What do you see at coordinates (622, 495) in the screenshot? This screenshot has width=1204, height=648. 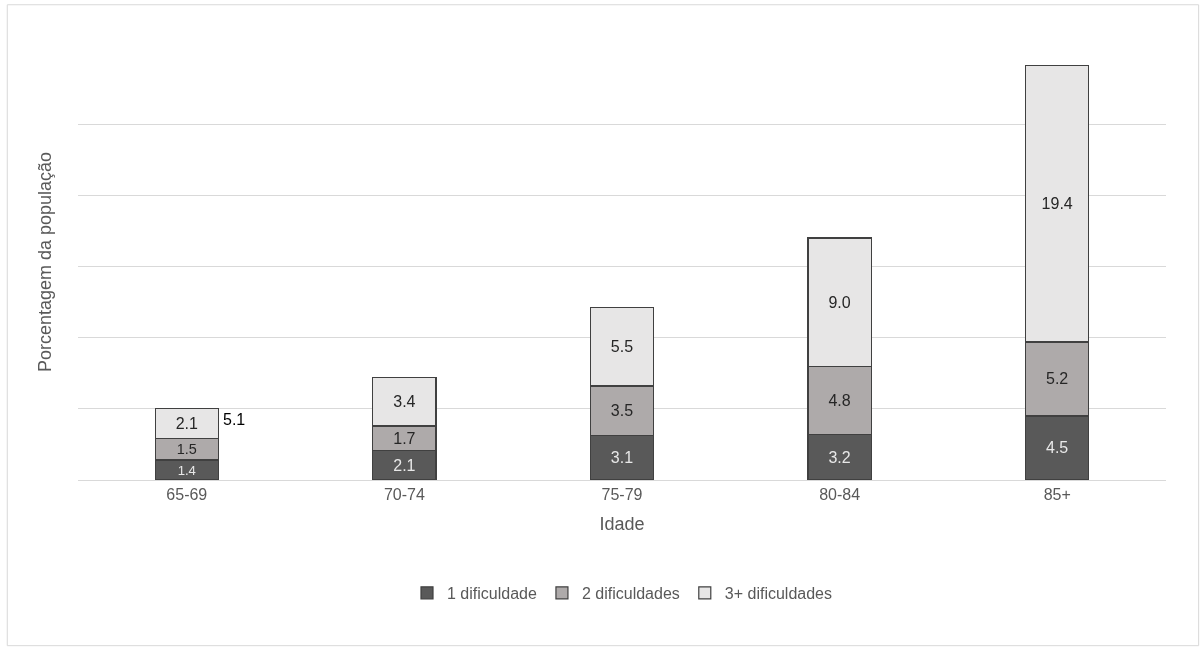 I see `x-tick-label: 75-79` at bounding box center [622, 495].